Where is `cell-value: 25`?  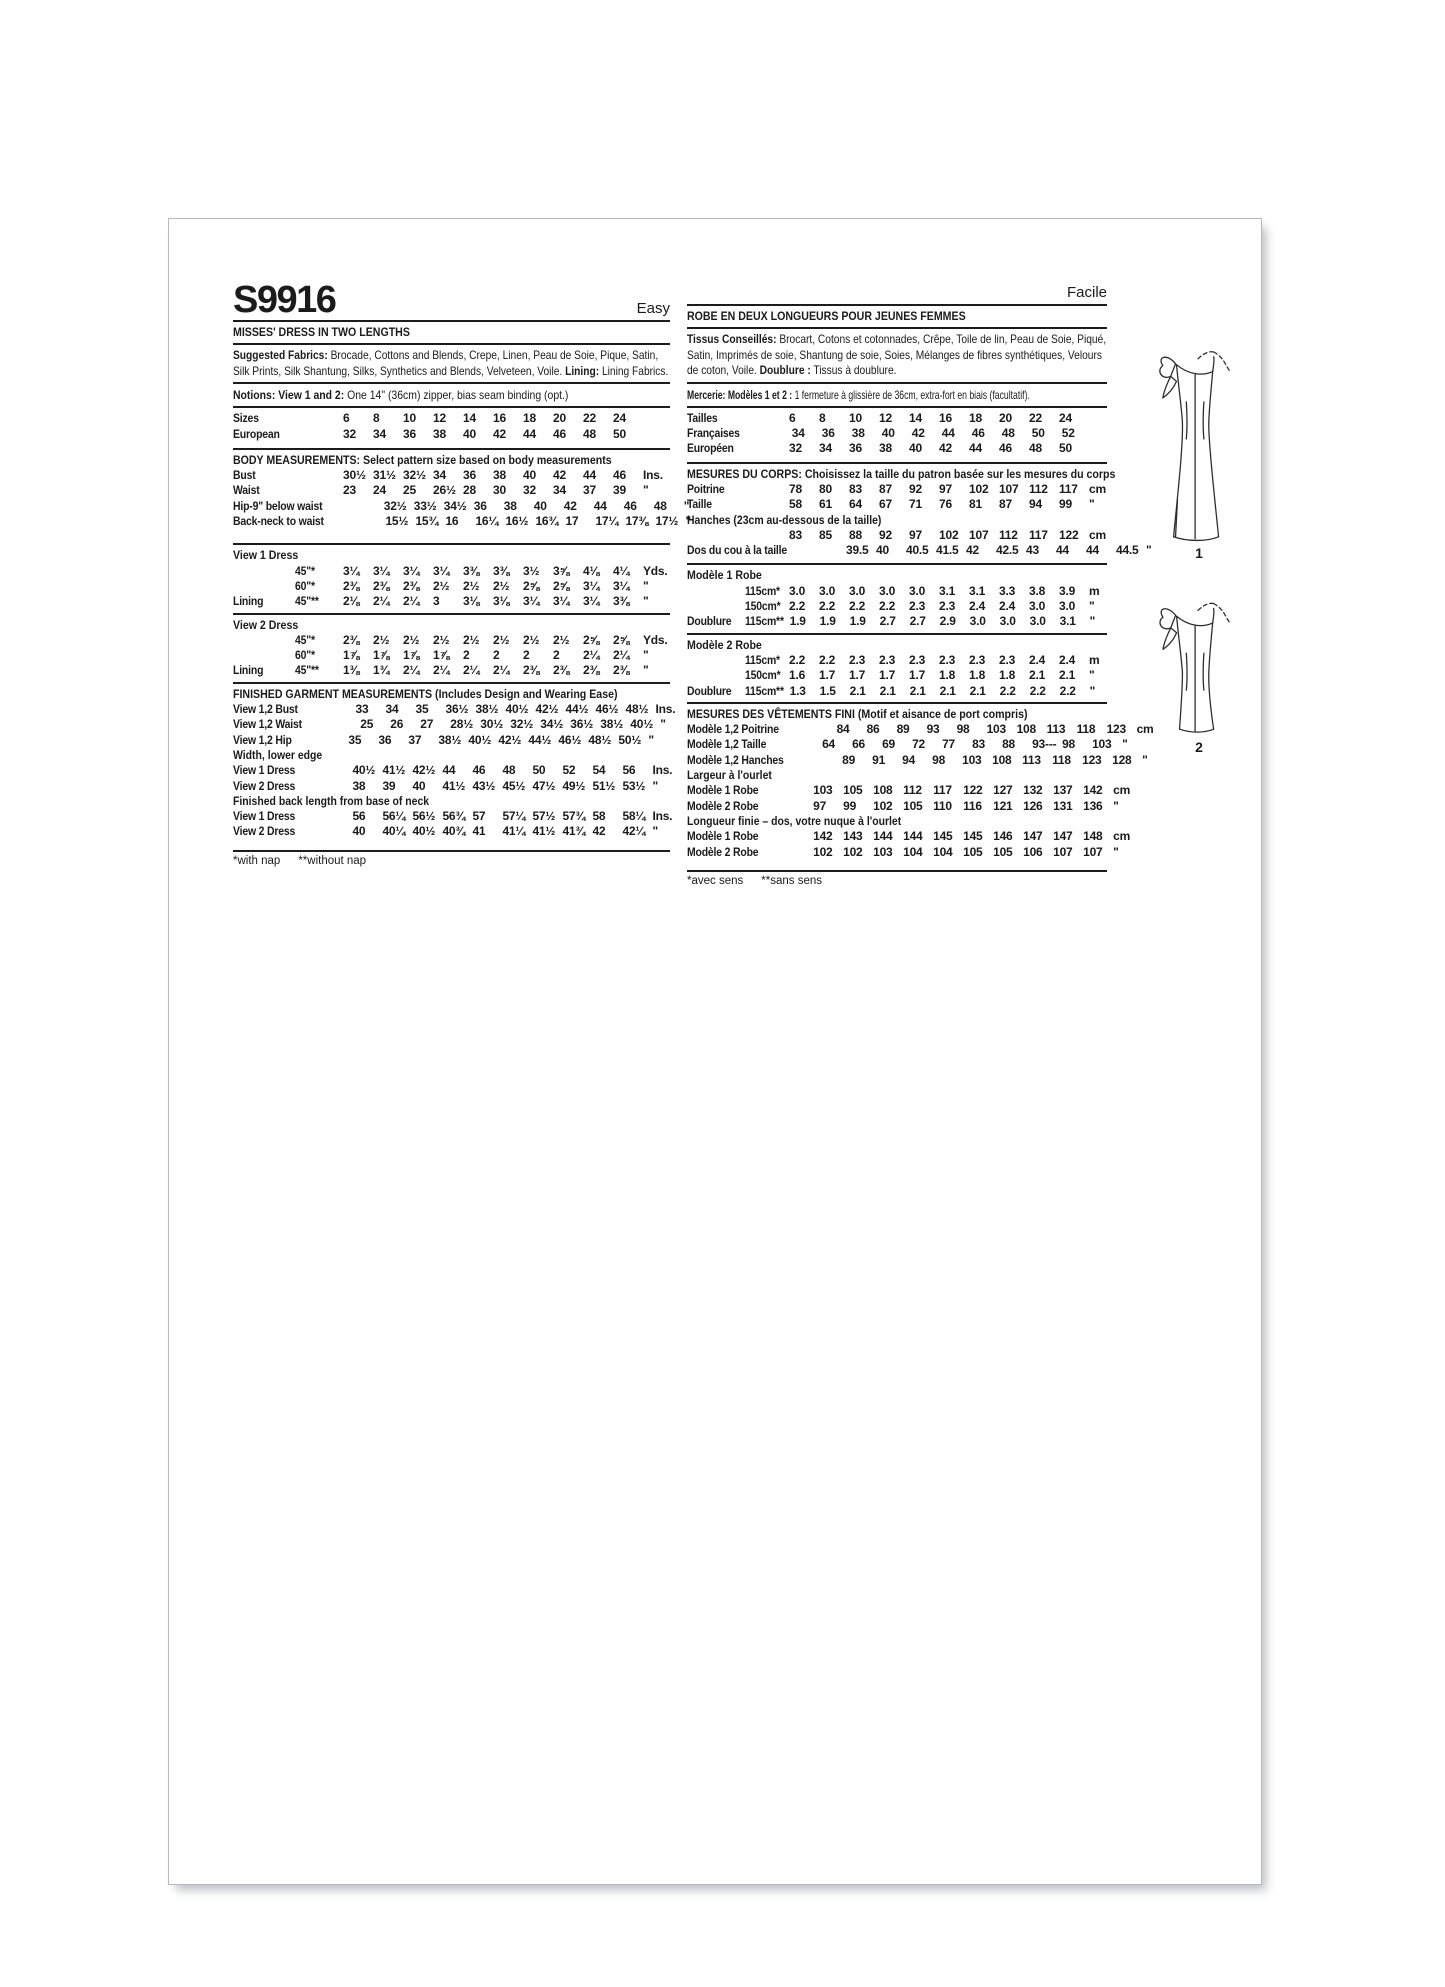 cell-value: 25 is located at coordinates (409, 490).